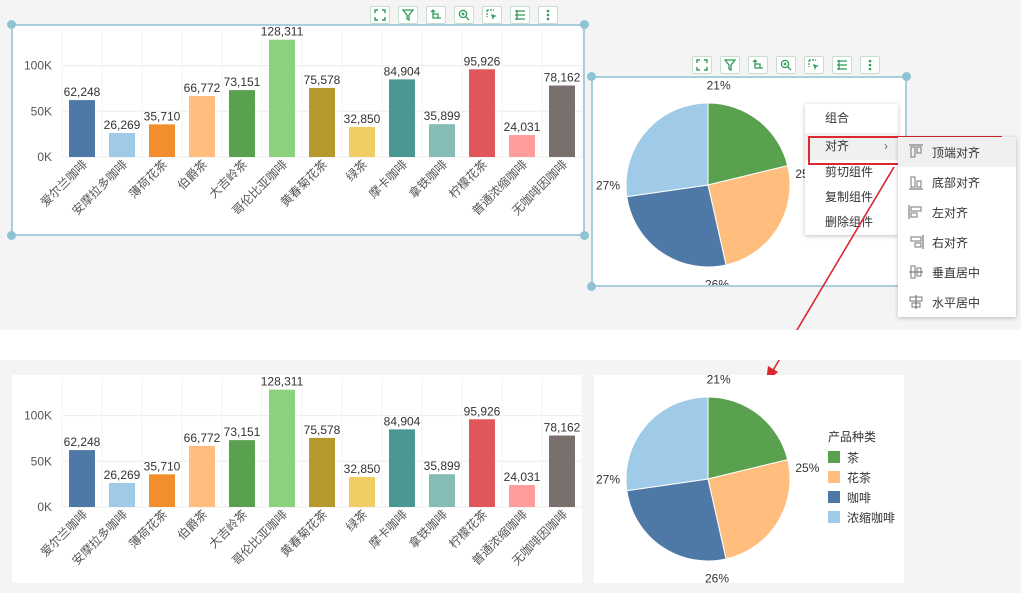 The height and width of the screenshot is (593, 1021). Describe the element at coordinates (837, 146) in the screenshot. I see `menu-item-label: 对齐` at that location.